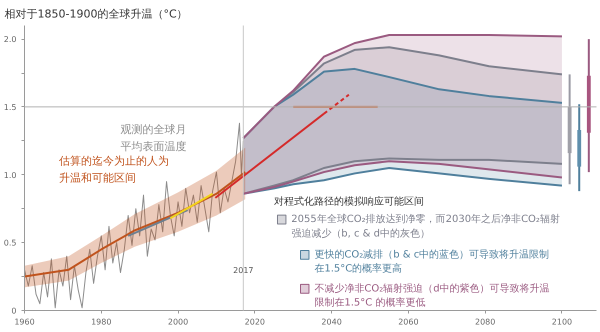  I want to click on legend-label: 2055年全球CO₂排放达到净零，而2030年之后净非CO₂辐射强迫减少（b, c & d中的灰色）, so click(425, 226).